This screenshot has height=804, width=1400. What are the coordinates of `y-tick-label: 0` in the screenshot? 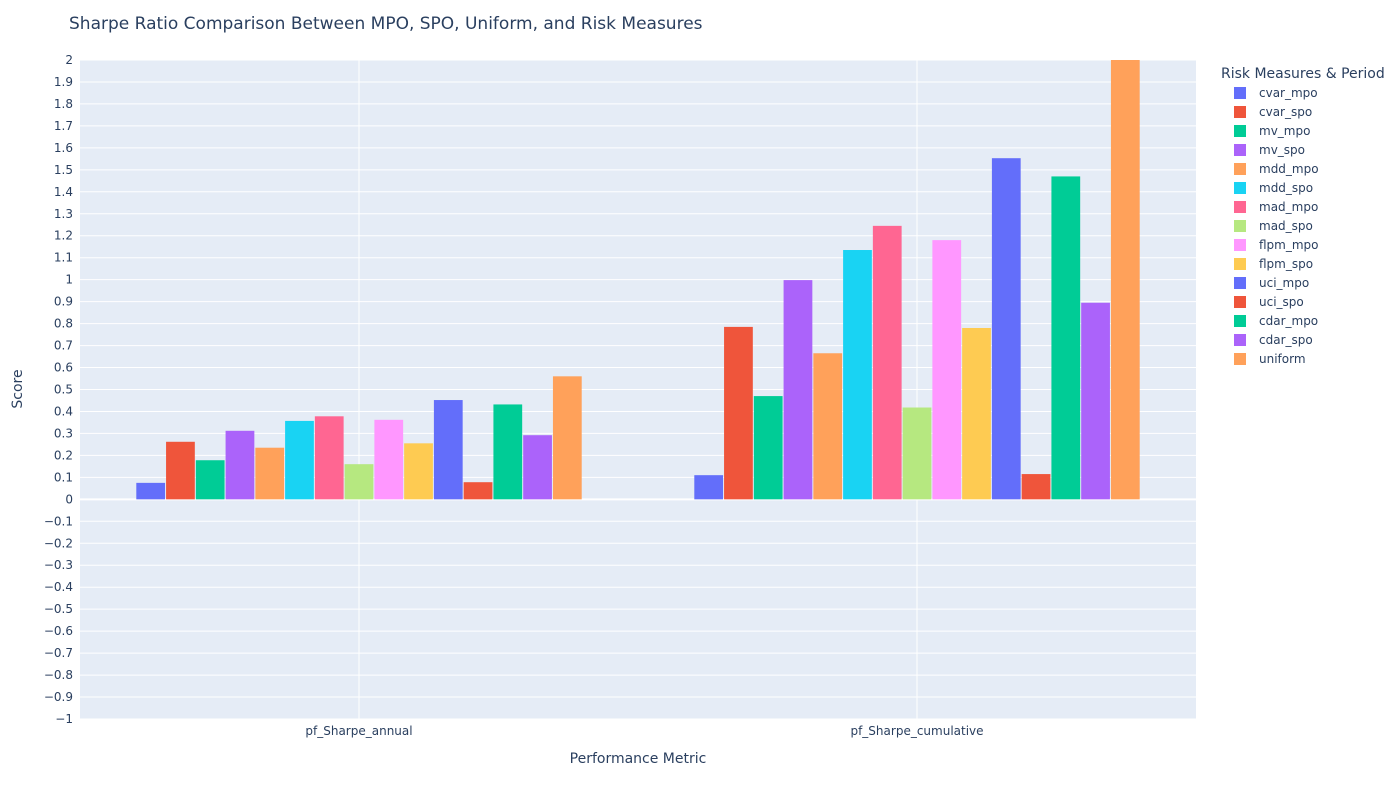 It's located at (69, 499).